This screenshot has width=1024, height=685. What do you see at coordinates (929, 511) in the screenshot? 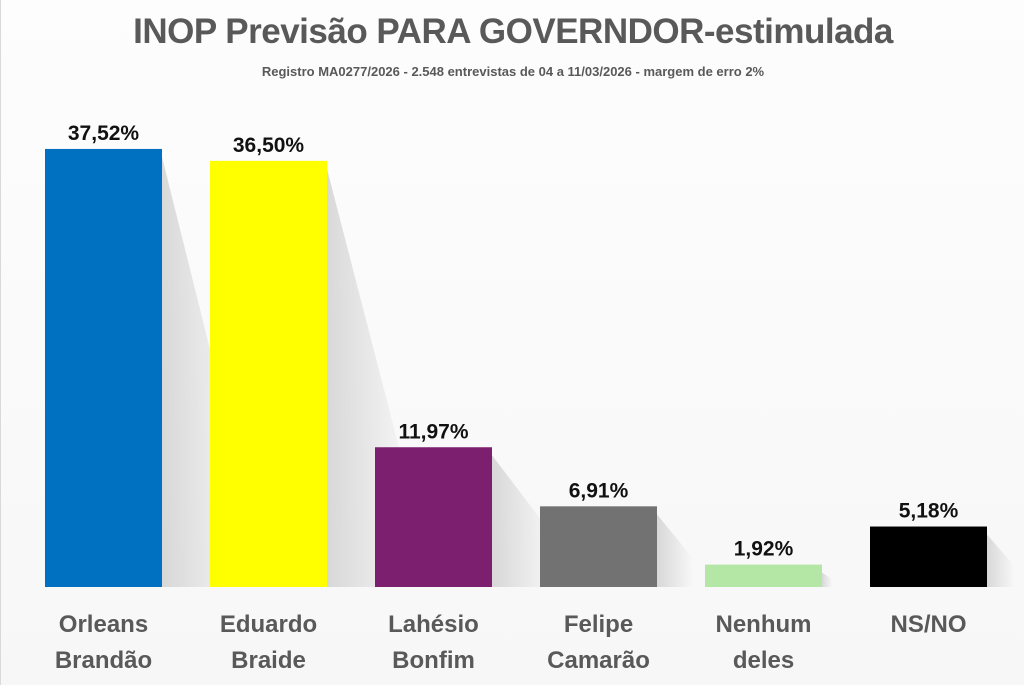
I see `bar-value-label: 5,18%` at bounding box center [929, 511].